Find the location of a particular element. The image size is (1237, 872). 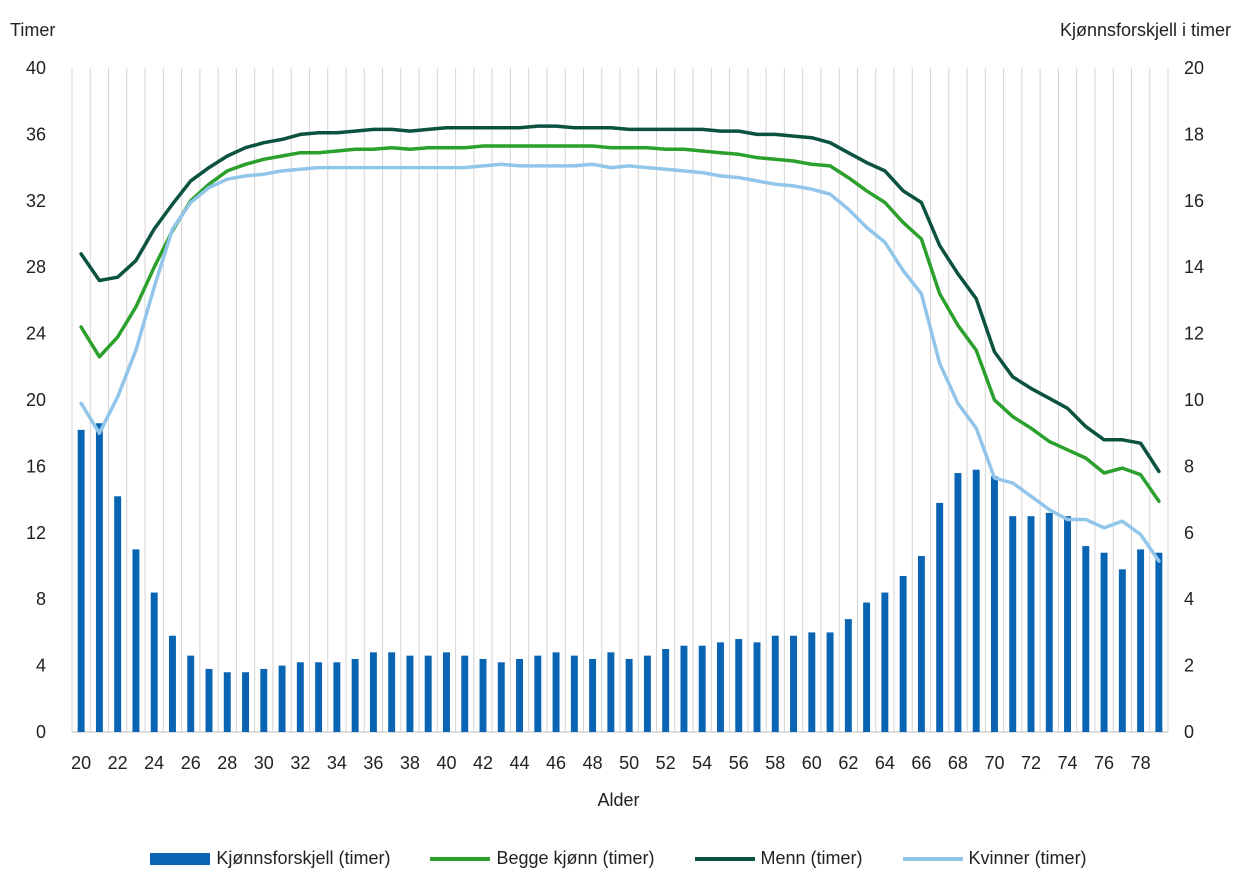

right-axis-ticks: 0 2 4 6 8 10 12 14 16 18 20 is located at coordinates (1194, 400).